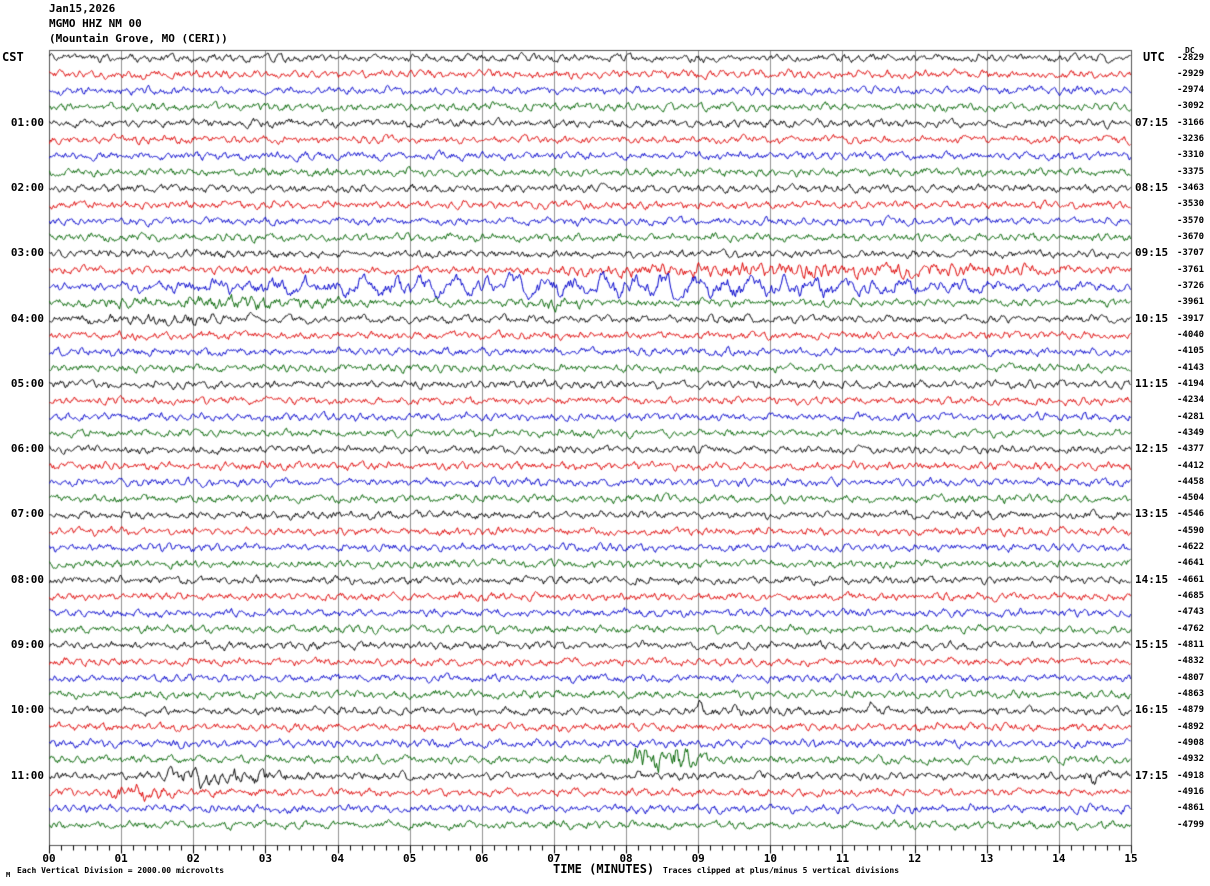 The height and width of the screenshot is (886, 1210). What do you see at coordinates (27, 514) in the screenshot?
I see `cst-hour-label: 07:00` at bounding box center [27, 514].